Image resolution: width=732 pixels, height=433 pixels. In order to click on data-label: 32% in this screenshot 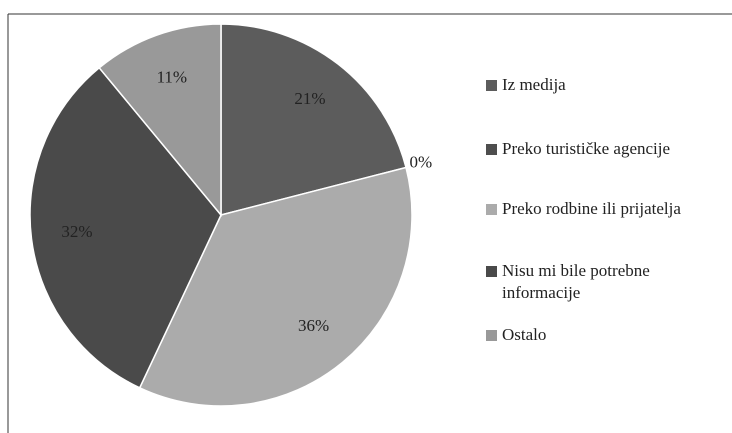, I will do `click(76, 231)`.